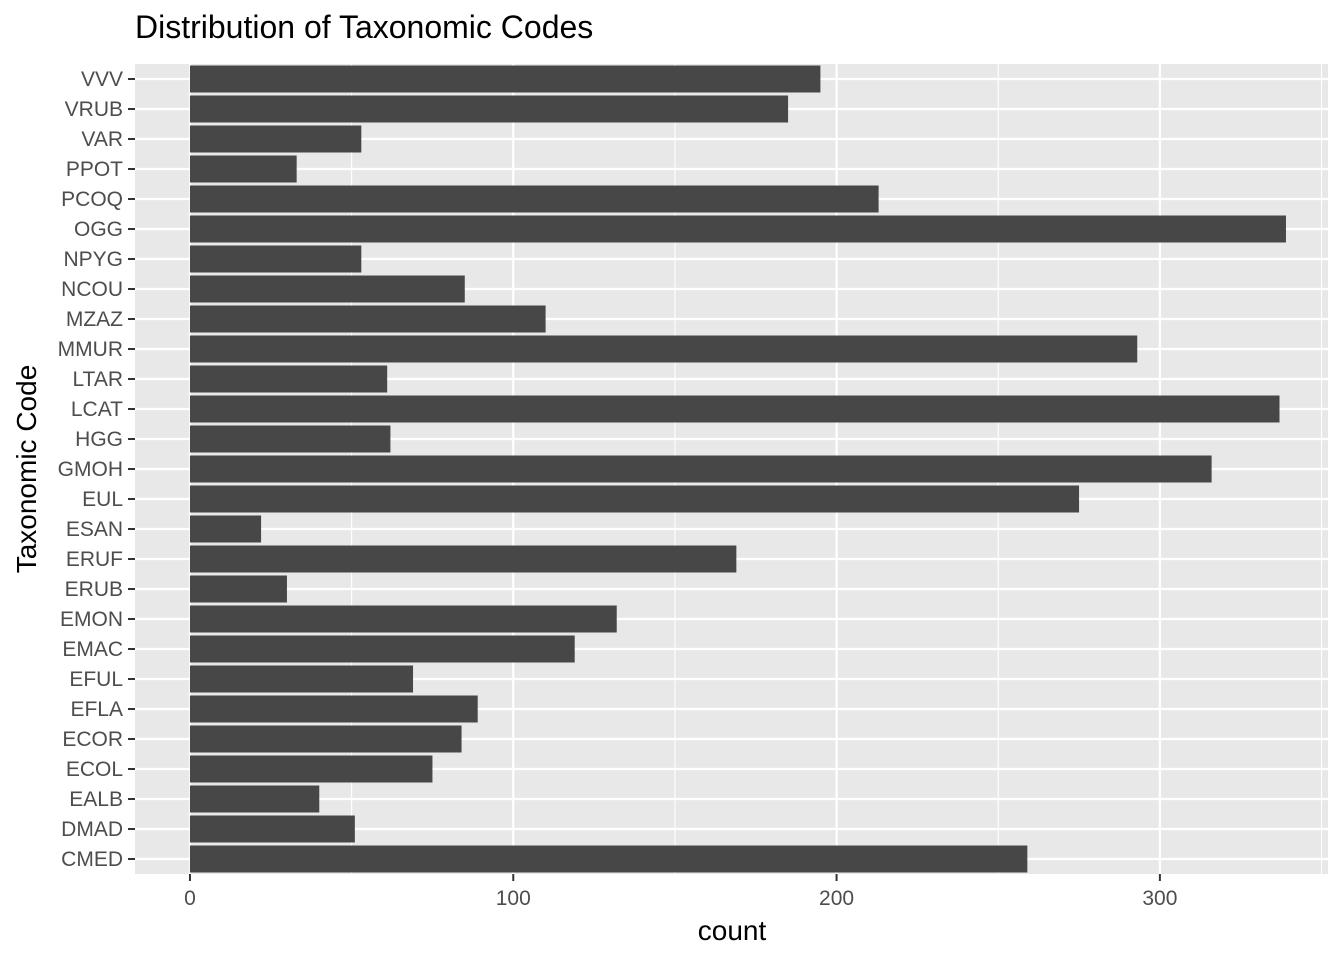  Describe the element at coordinates (92, 649) in the screenshot. I see `y-tick-label: EMAC` at that location.